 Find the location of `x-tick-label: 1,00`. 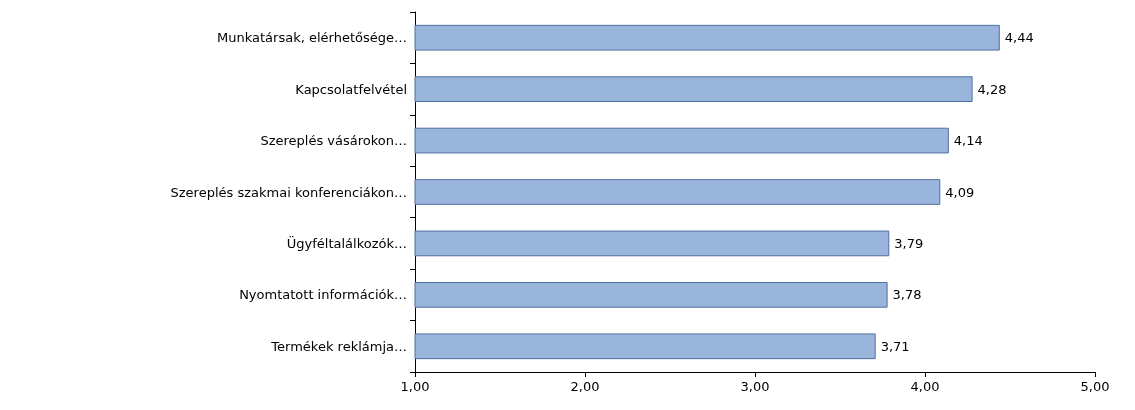

x-tick-label: 1,00 is located at coordinates (415, 386).